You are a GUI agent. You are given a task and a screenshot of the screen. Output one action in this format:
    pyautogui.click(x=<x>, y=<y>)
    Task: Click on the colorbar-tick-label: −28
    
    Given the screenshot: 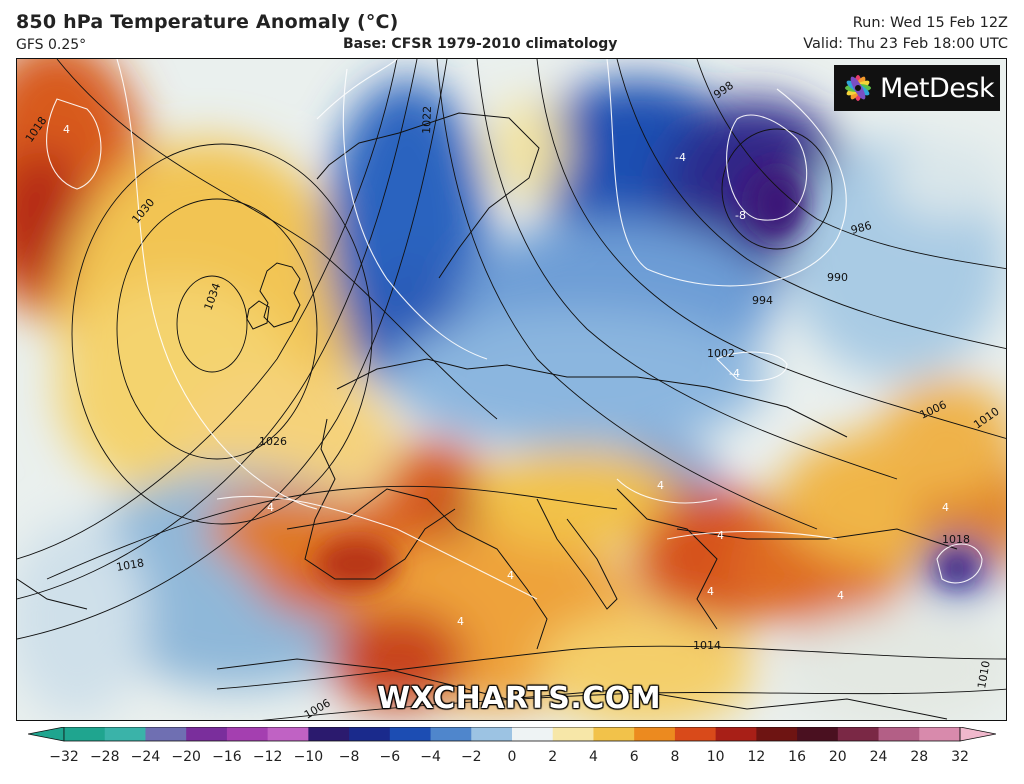 What is the action you would take?
    pyautogui.click(x=104, y=757)
    